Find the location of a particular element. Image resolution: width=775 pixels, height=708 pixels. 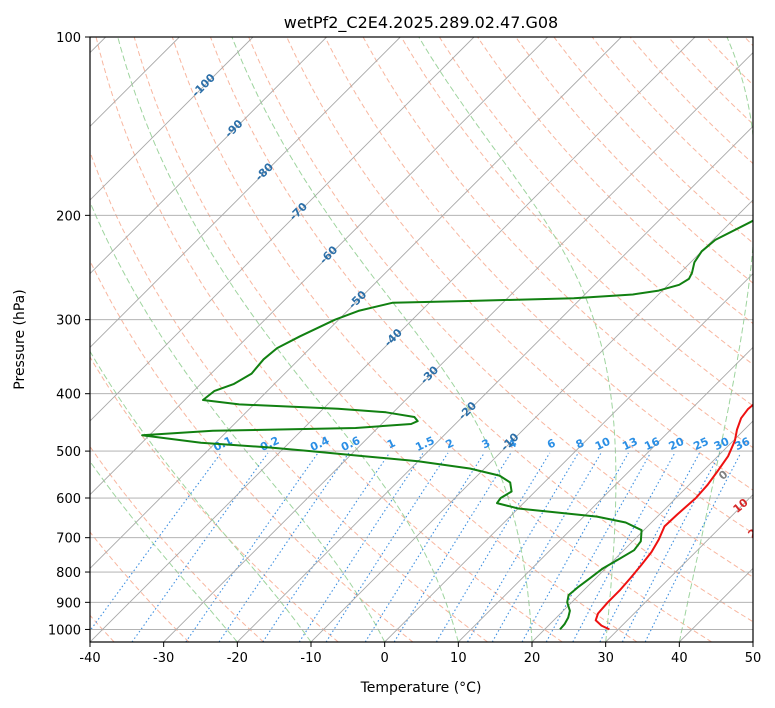

y-tick-label: 1000 is located at coordinates (64, 630).